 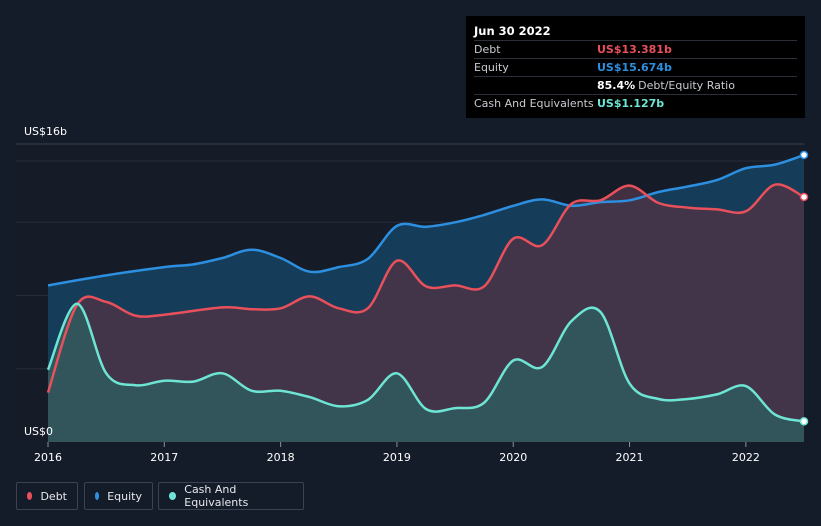 What do you see at coordinates (491, 67) in the screenshot?
I see `tooltip-equity-label: Equity` at bounding box center [491, 67].